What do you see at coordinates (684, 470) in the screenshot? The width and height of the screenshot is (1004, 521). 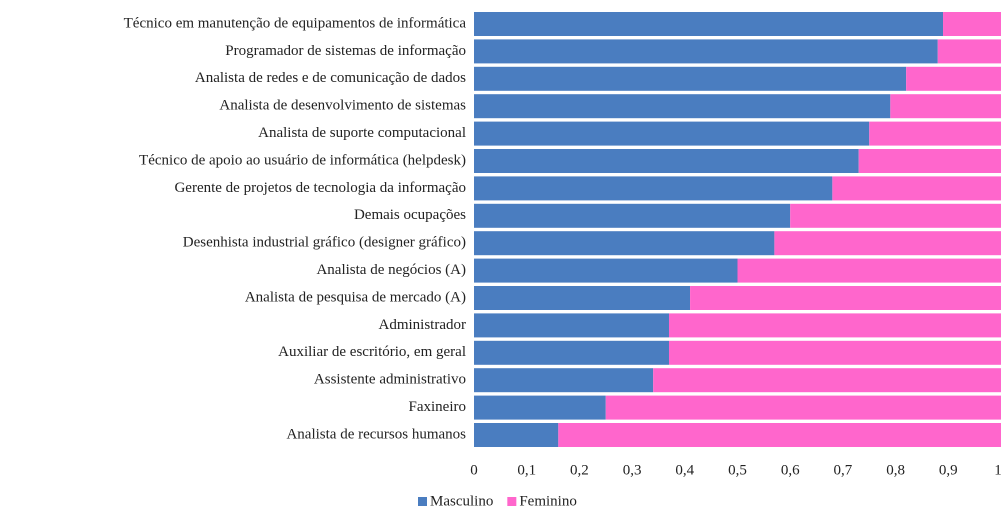 I see `x-tick-label: 0,4` at bounding box center [684, 470].